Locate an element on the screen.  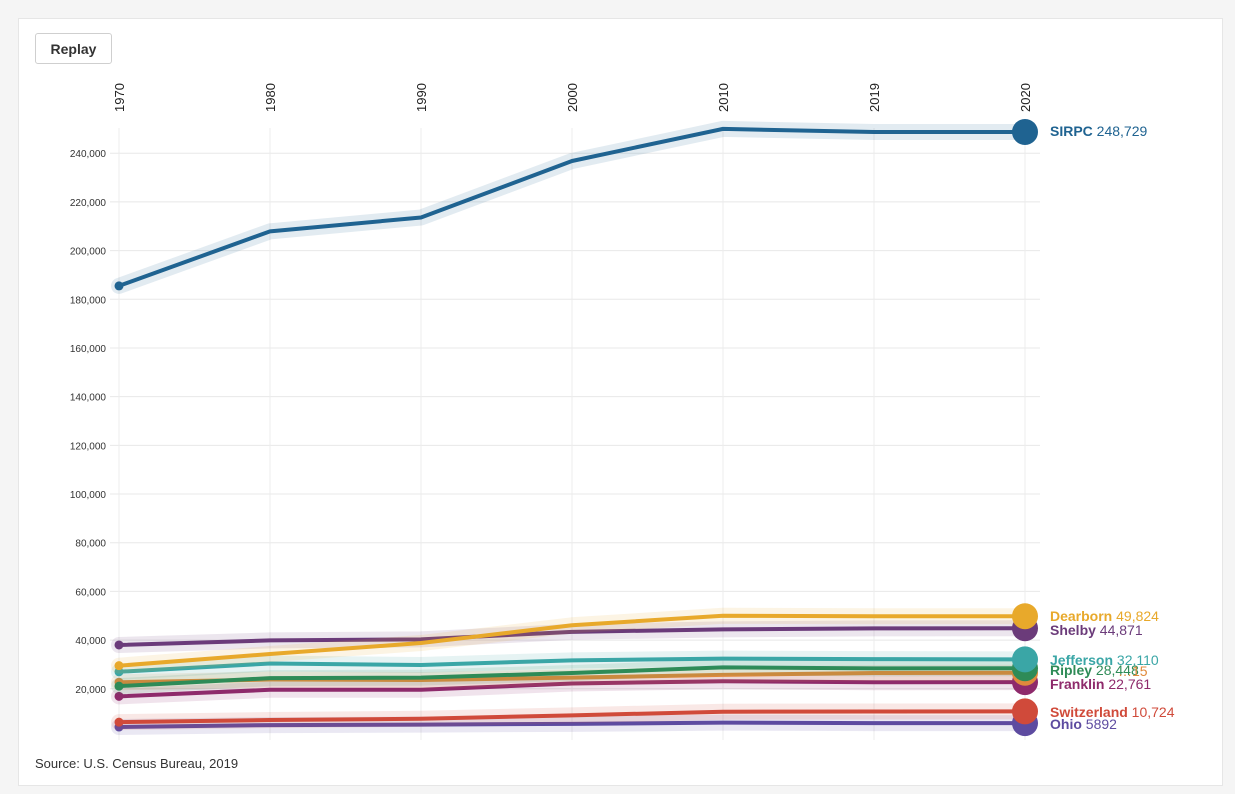
dearborn-end-label: Dearborn 49,824 is located at coordinates (1104, 616).